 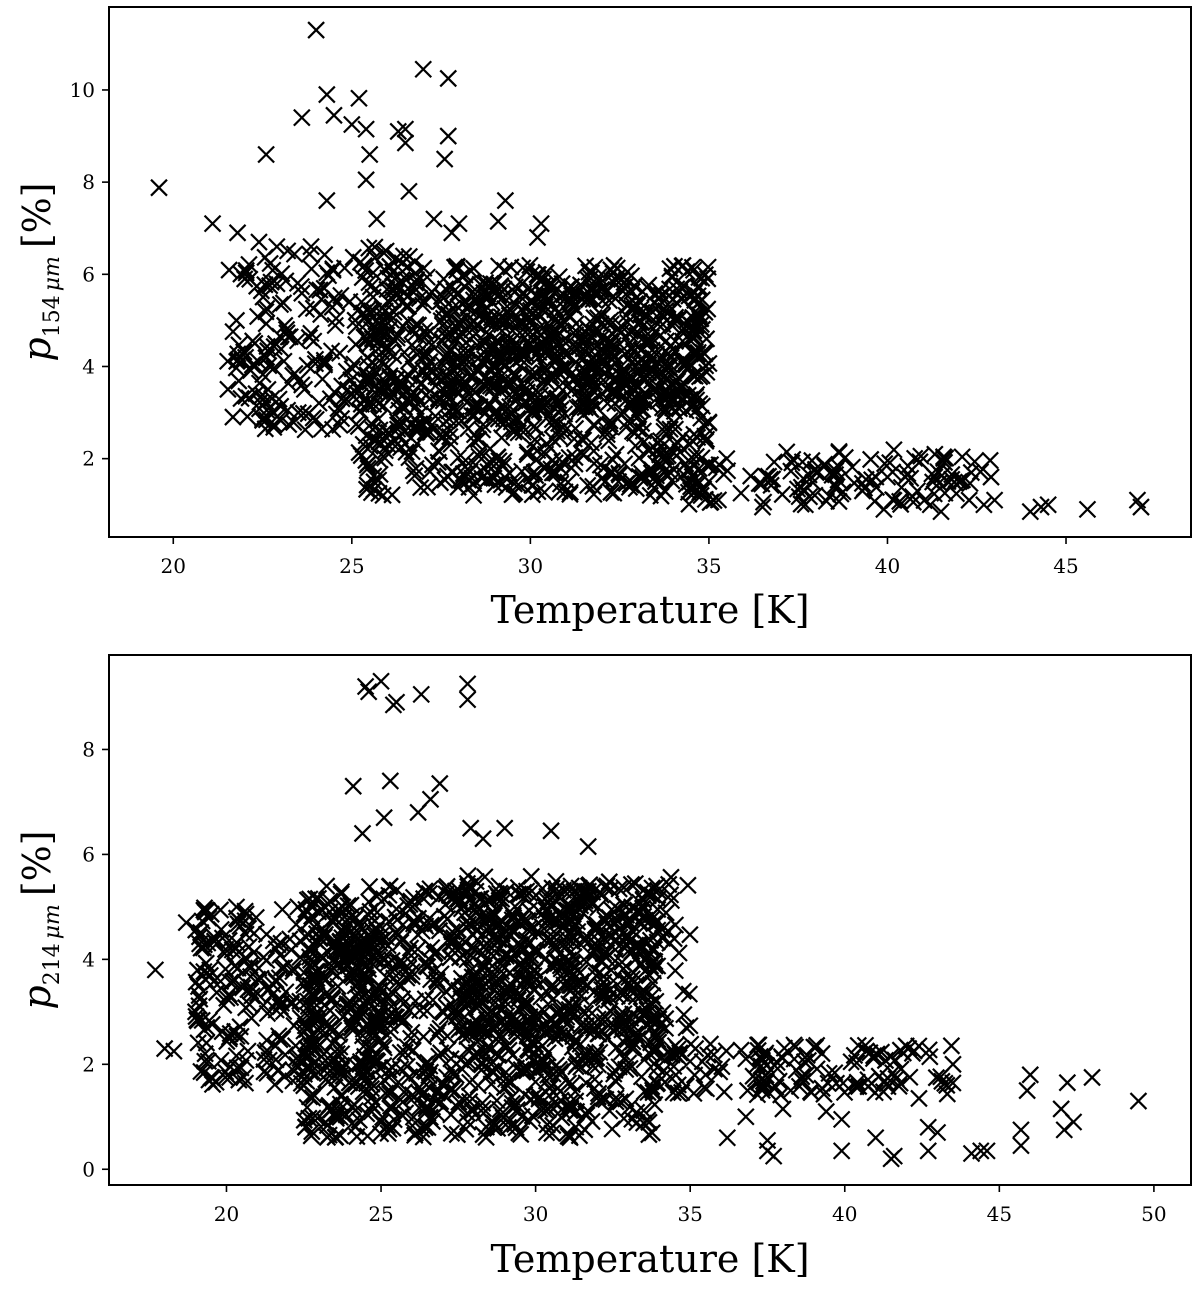 What do you see at coordinates (88, 182) in the screenshot?
I see `y-tick-label: 8` at bounding box center [88, 182].